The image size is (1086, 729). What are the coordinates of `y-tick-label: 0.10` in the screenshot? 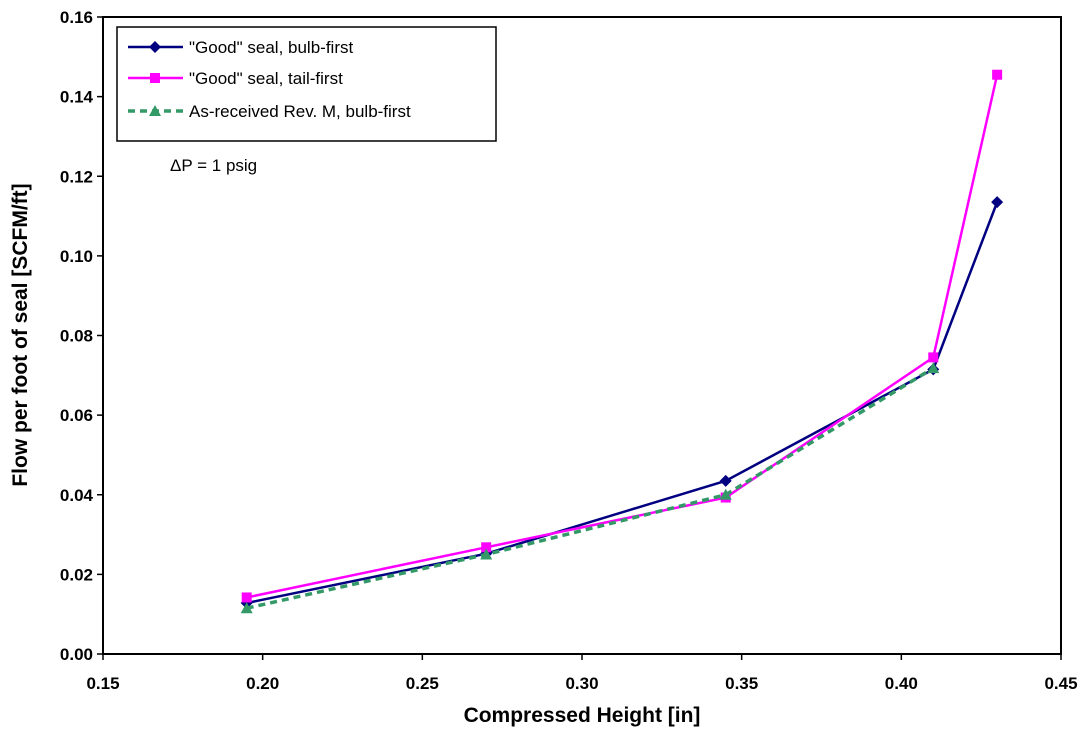 It's located at (76, 256).